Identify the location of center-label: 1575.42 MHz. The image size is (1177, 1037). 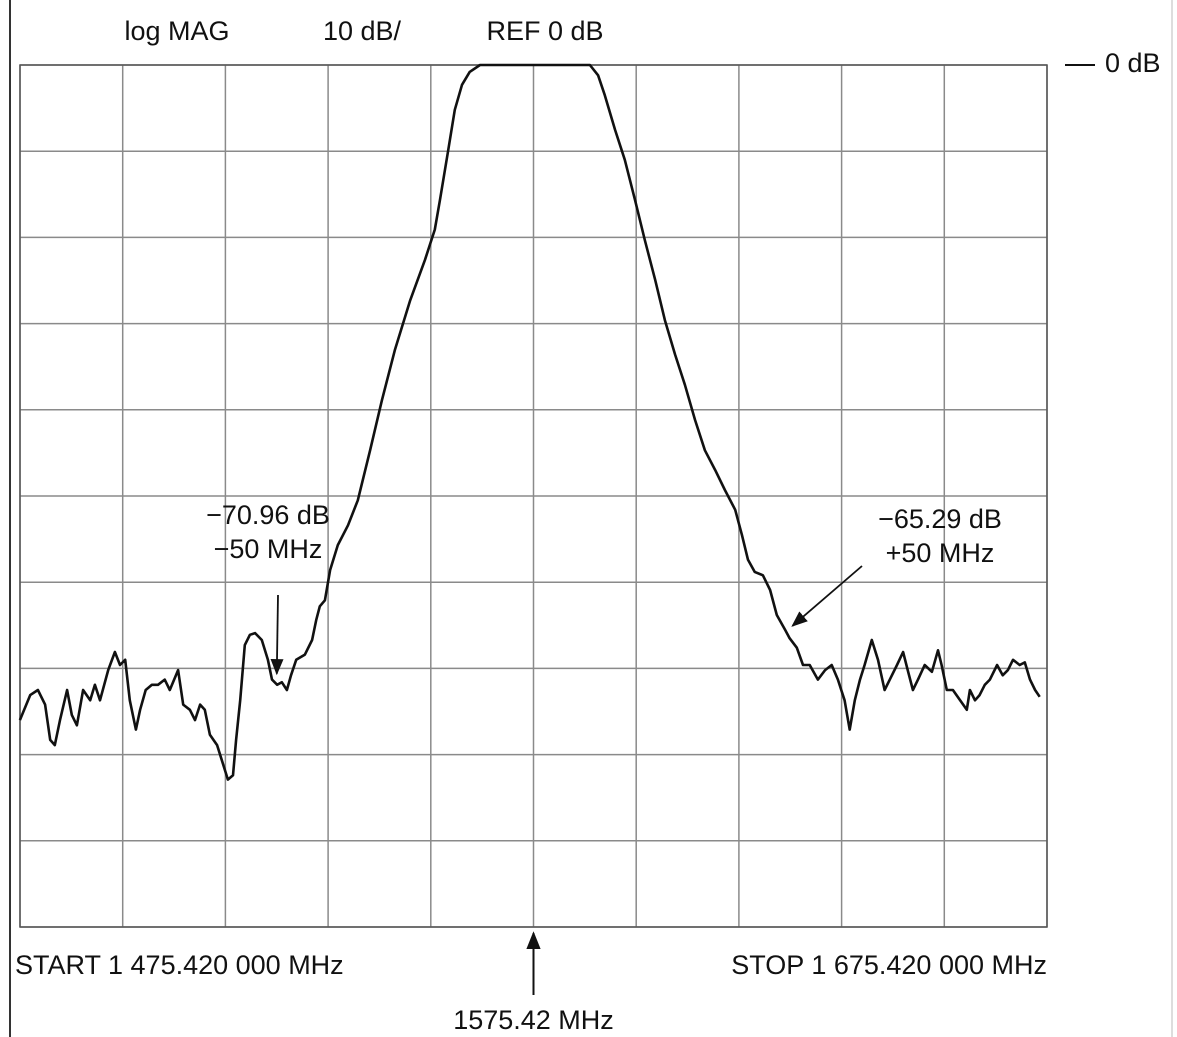
(533, 1020).